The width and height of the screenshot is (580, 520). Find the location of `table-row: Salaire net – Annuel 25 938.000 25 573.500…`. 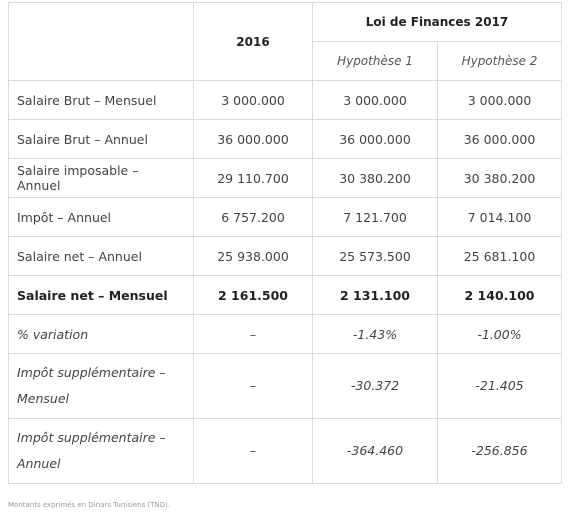

table-row: Salaire net – Annuel 25 938.000 25 573.500… is located at coordinates (285, 256).